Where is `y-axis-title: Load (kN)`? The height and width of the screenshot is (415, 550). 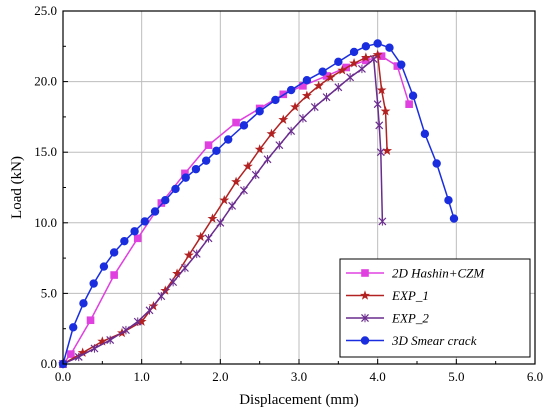
y-axis-title: Load (kN) is located at coordinates (17, 187).